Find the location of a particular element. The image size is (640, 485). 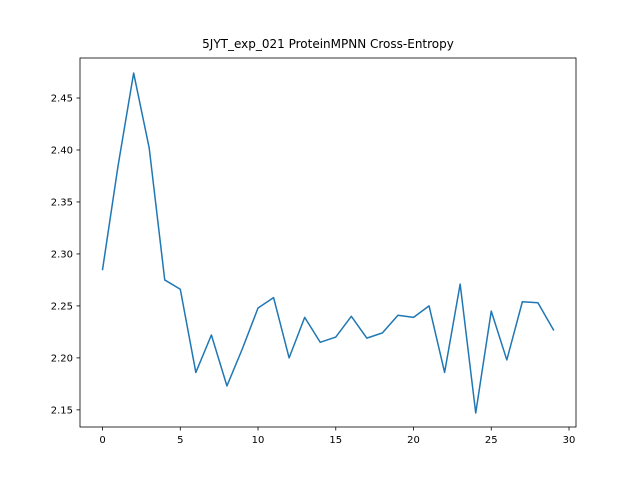

y-tick-label: 2.25 is located at coordinates (62, 306).